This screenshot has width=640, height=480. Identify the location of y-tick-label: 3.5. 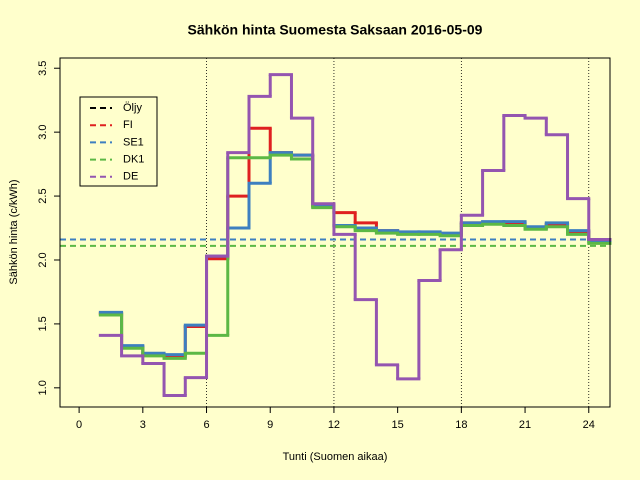
(43, 68).